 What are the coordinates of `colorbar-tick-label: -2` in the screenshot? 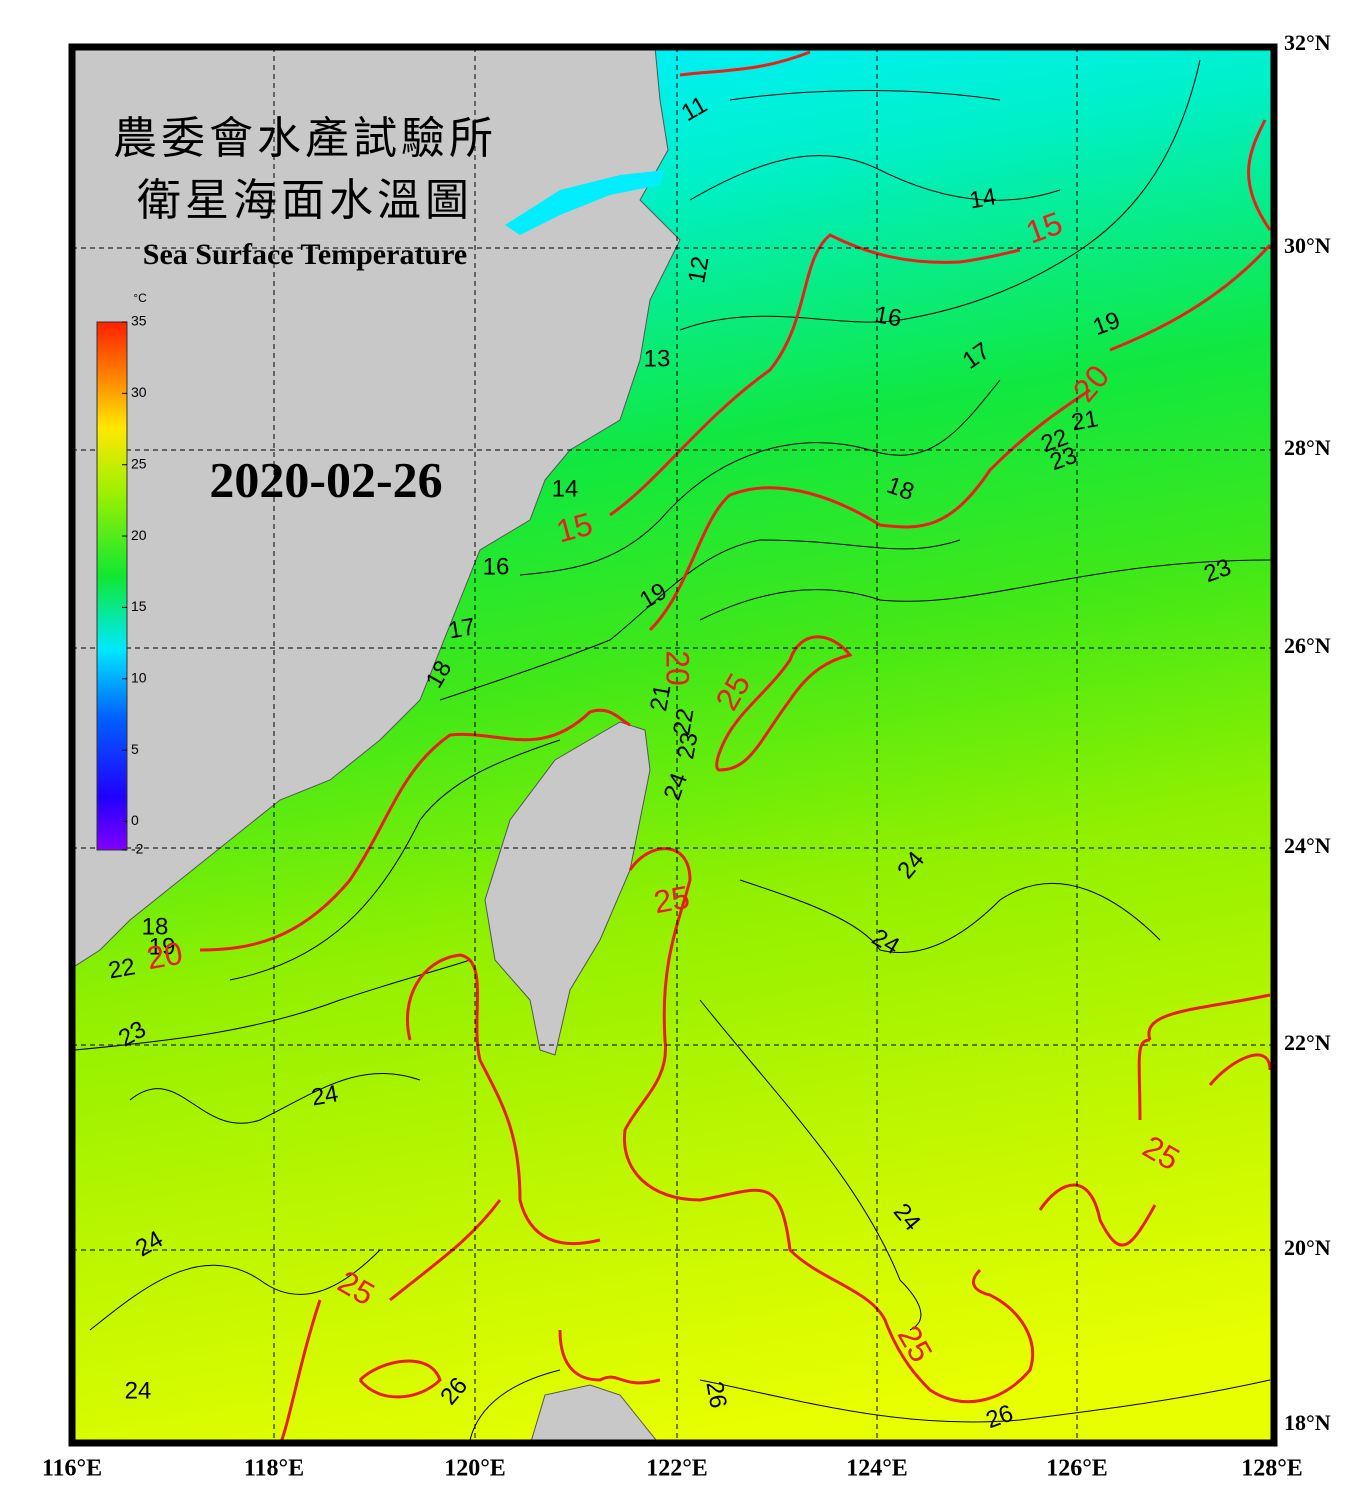 It's located at (137, 849).